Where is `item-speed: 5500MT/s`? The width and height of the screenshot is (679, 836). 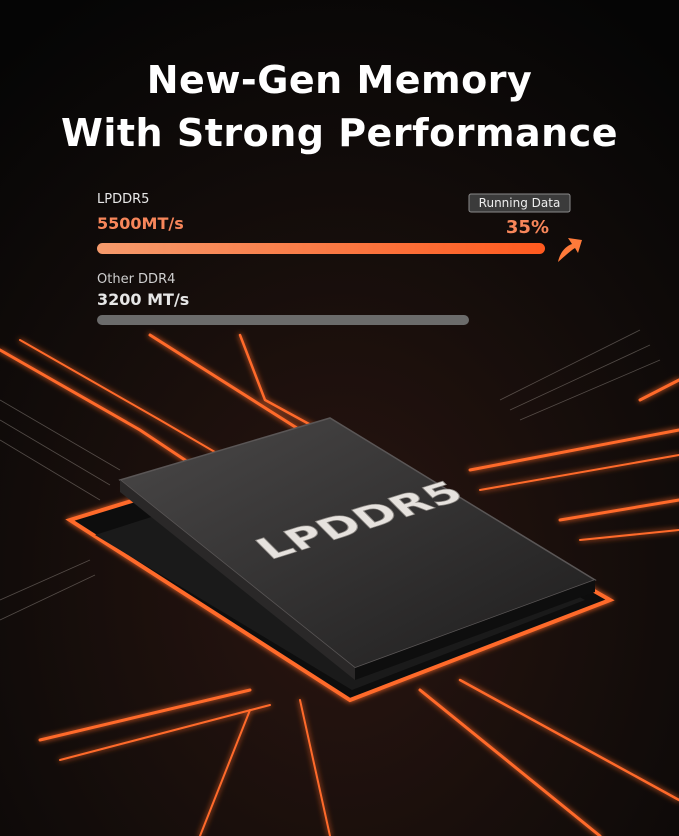
item-speed: 5500MT/s is located at coordinates (140, 223).